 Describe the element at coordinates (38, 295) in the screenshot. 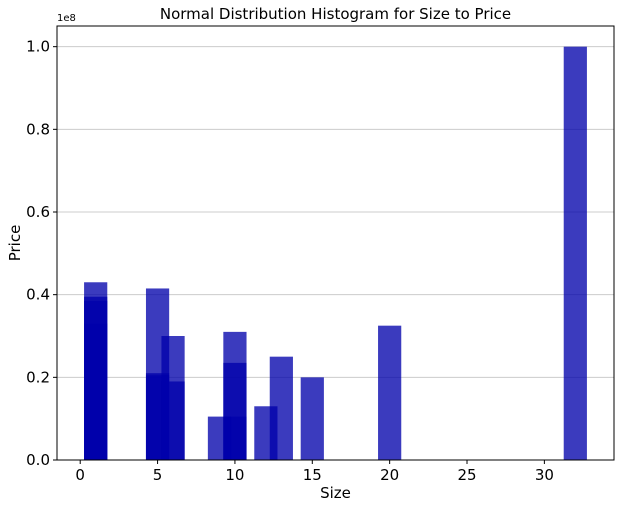

I see `y-tick-label-2: 0.4` at that location.